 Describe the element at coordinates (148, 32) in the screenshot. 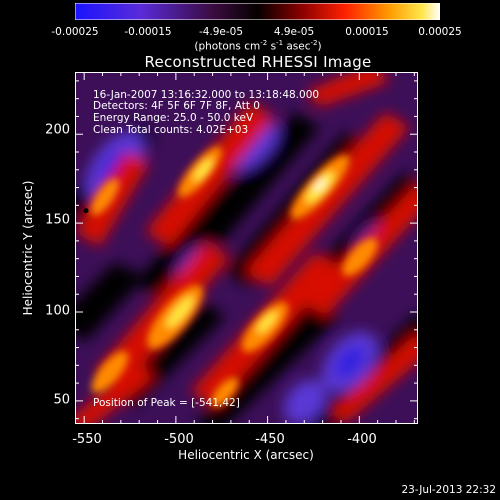

I see `colorbar-tick-label: -0.00015` at that location.